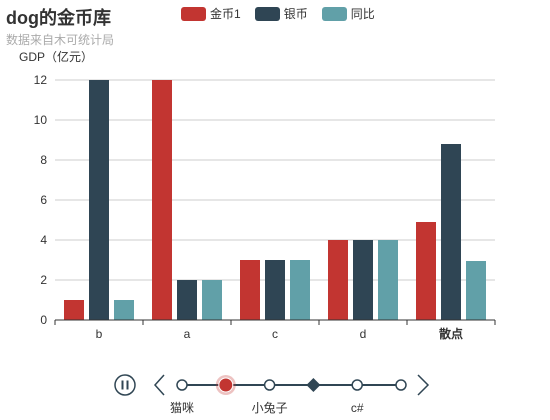 The width and height of the screenshot is (550, 420). Describe the element at coordinates (60, 40) in the screenshot. I see `chart-subtitle: 数据来自木可统计局` at that location.